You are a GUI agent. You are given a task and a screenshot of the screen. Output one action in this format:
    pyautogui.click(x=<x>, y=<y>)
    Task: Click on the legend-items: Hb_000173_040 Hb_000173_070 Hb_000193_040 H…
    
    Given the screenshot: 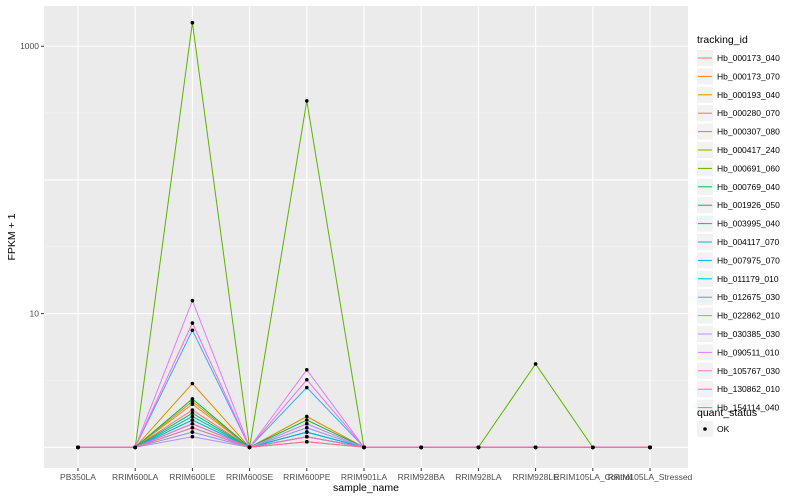 What is the action you would take?
    pyautogui.click(x=738, y=233)
    